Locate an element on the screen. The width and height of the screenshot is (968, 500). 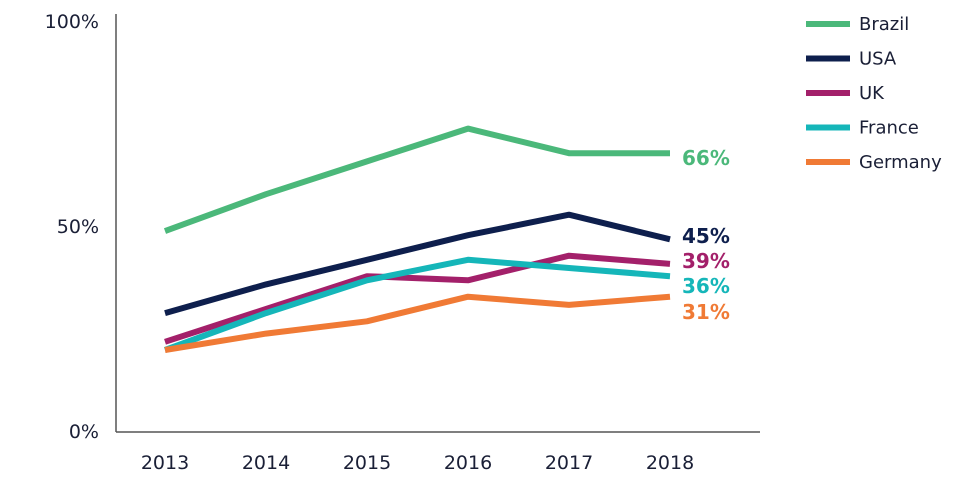
end-label-germany: 31% is located at coordinates (706, 312).